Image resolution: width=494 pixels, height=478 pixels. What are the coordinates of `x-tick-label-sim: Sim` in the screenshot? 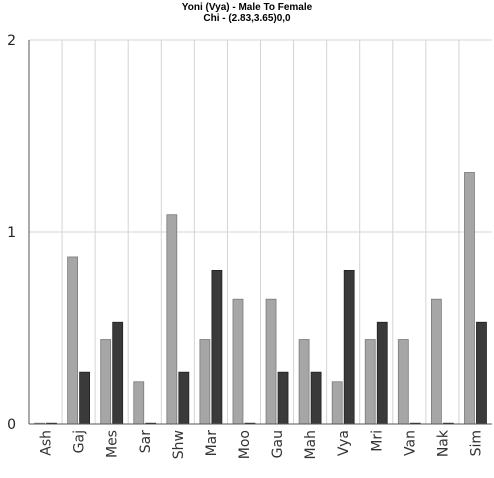 It's located at (476, 443).